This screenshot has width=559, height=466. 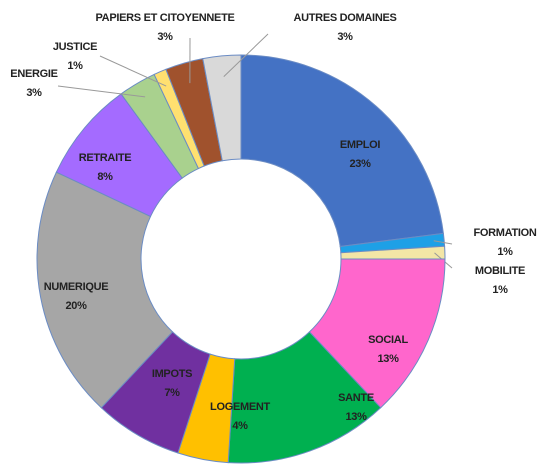 I want to click on value-label: 4%, so click(x=240, y=426).